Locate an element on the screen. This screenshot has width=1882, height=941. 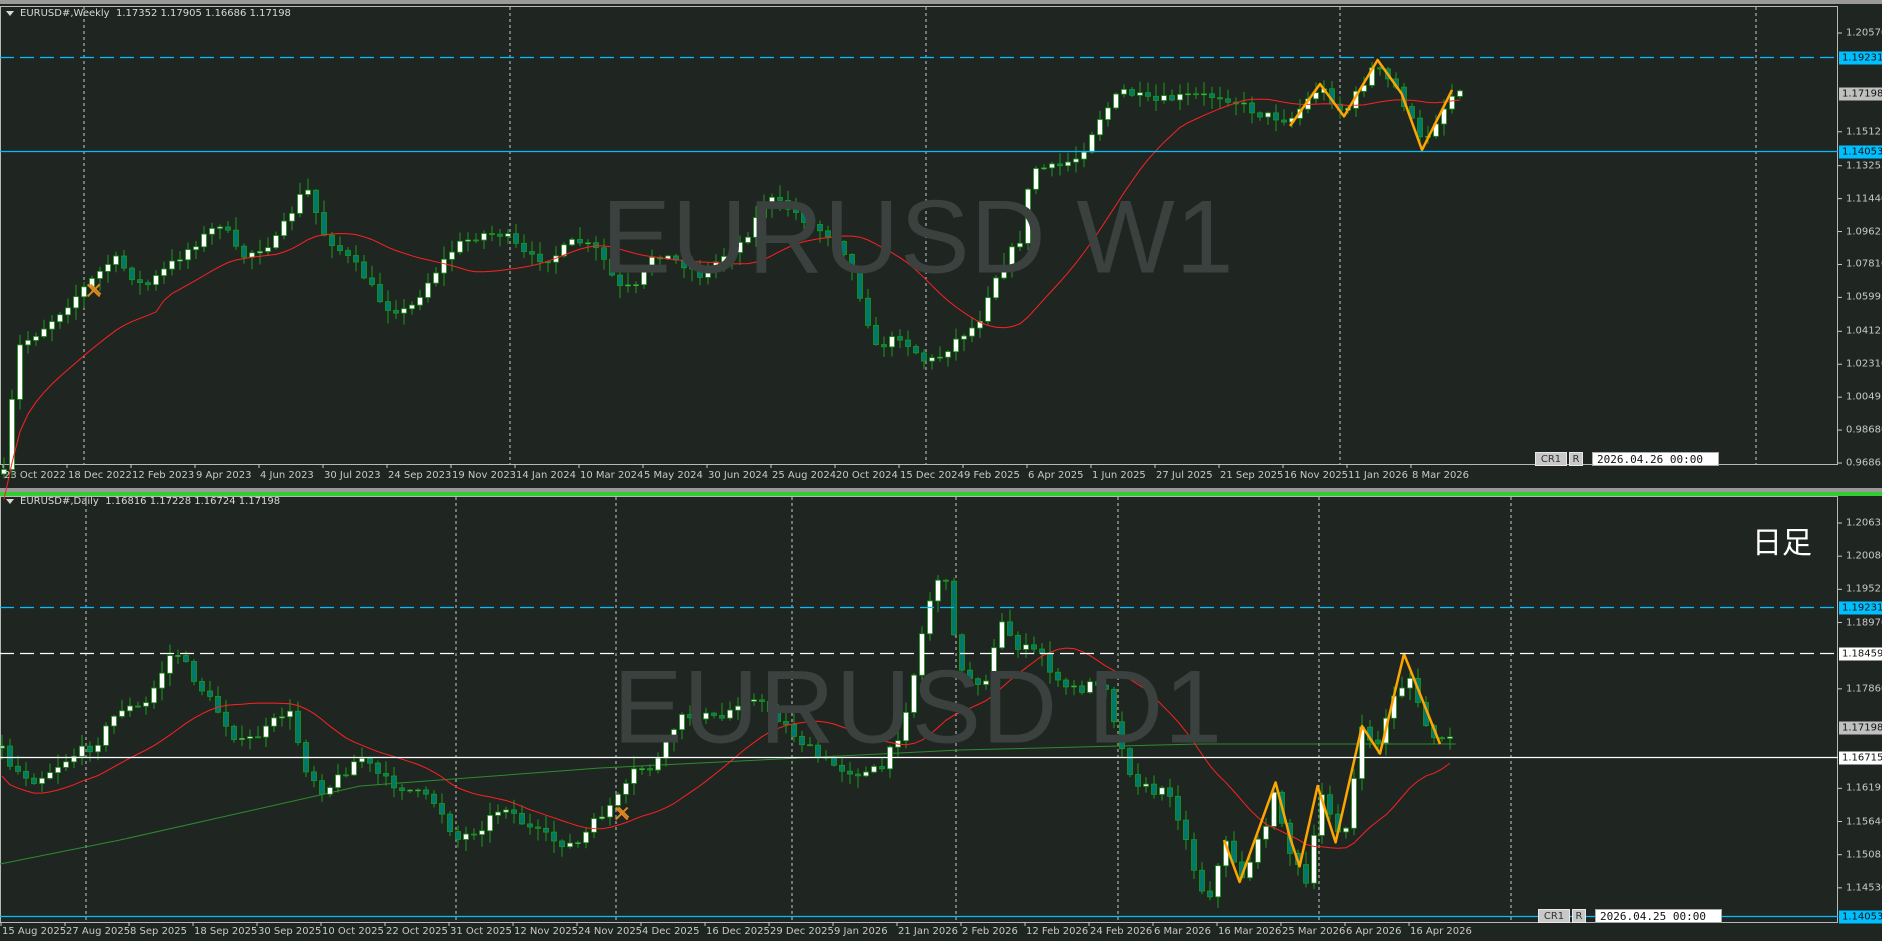
daily-datetime-field: 2026.04.25 00:00 is located at coordinates (1658, 916).